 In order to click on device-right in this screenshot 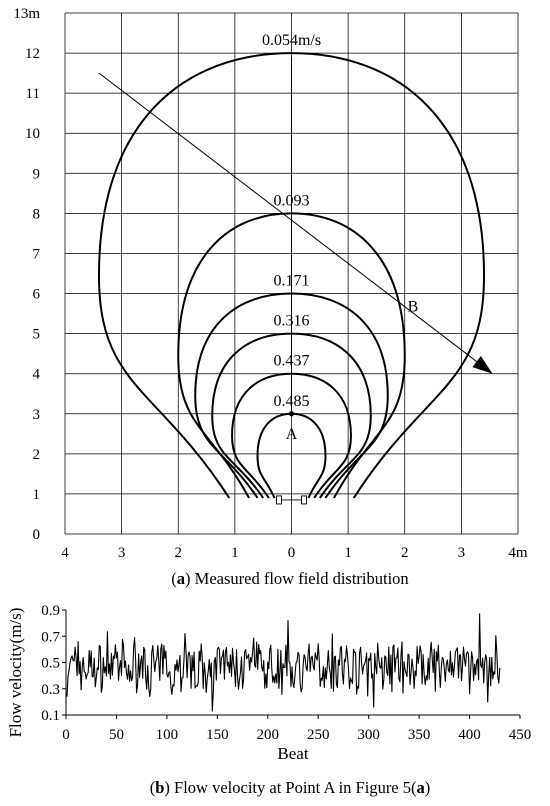, I will do `click(304, 500)`.